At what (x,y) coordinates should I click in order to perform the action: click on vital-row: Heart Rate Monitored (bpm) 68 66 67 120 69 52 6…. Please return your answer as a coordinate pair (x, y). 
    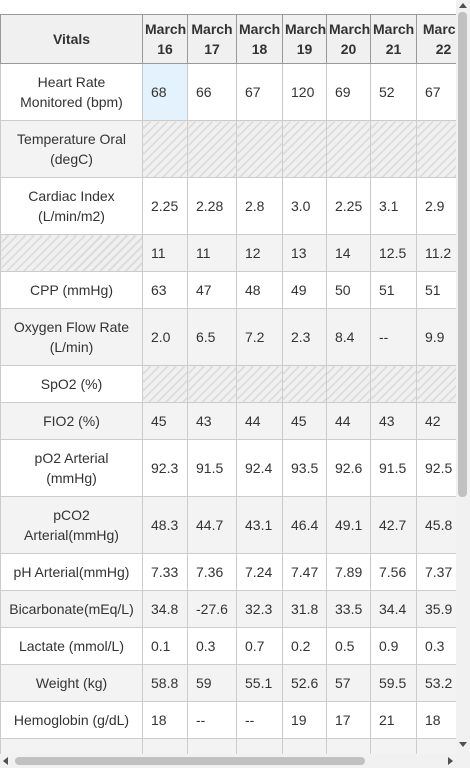
    Looking at the image, I should click on (228, 92).